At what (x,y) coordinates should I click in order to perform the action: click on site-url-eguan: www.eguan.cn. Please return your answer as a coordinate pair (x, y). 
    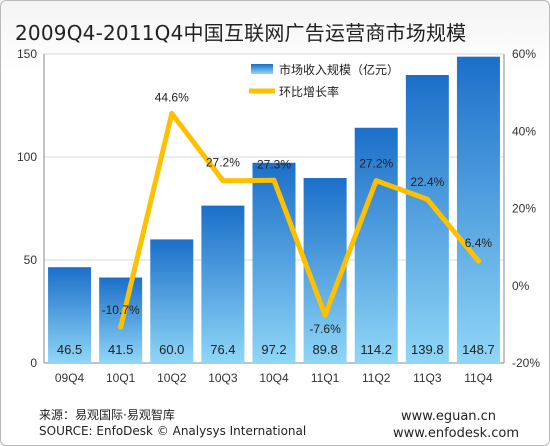
    Looking at the image, I should click on (449, 416).